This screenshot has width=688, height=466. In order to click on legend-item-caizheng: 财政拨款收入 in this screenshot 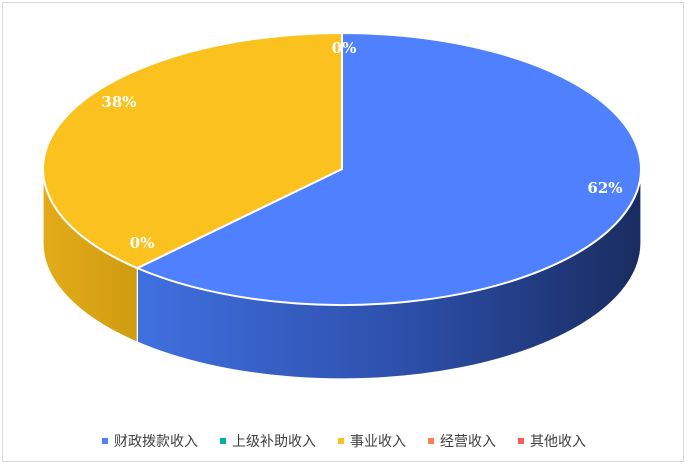, I will do `click(150, 441)`.